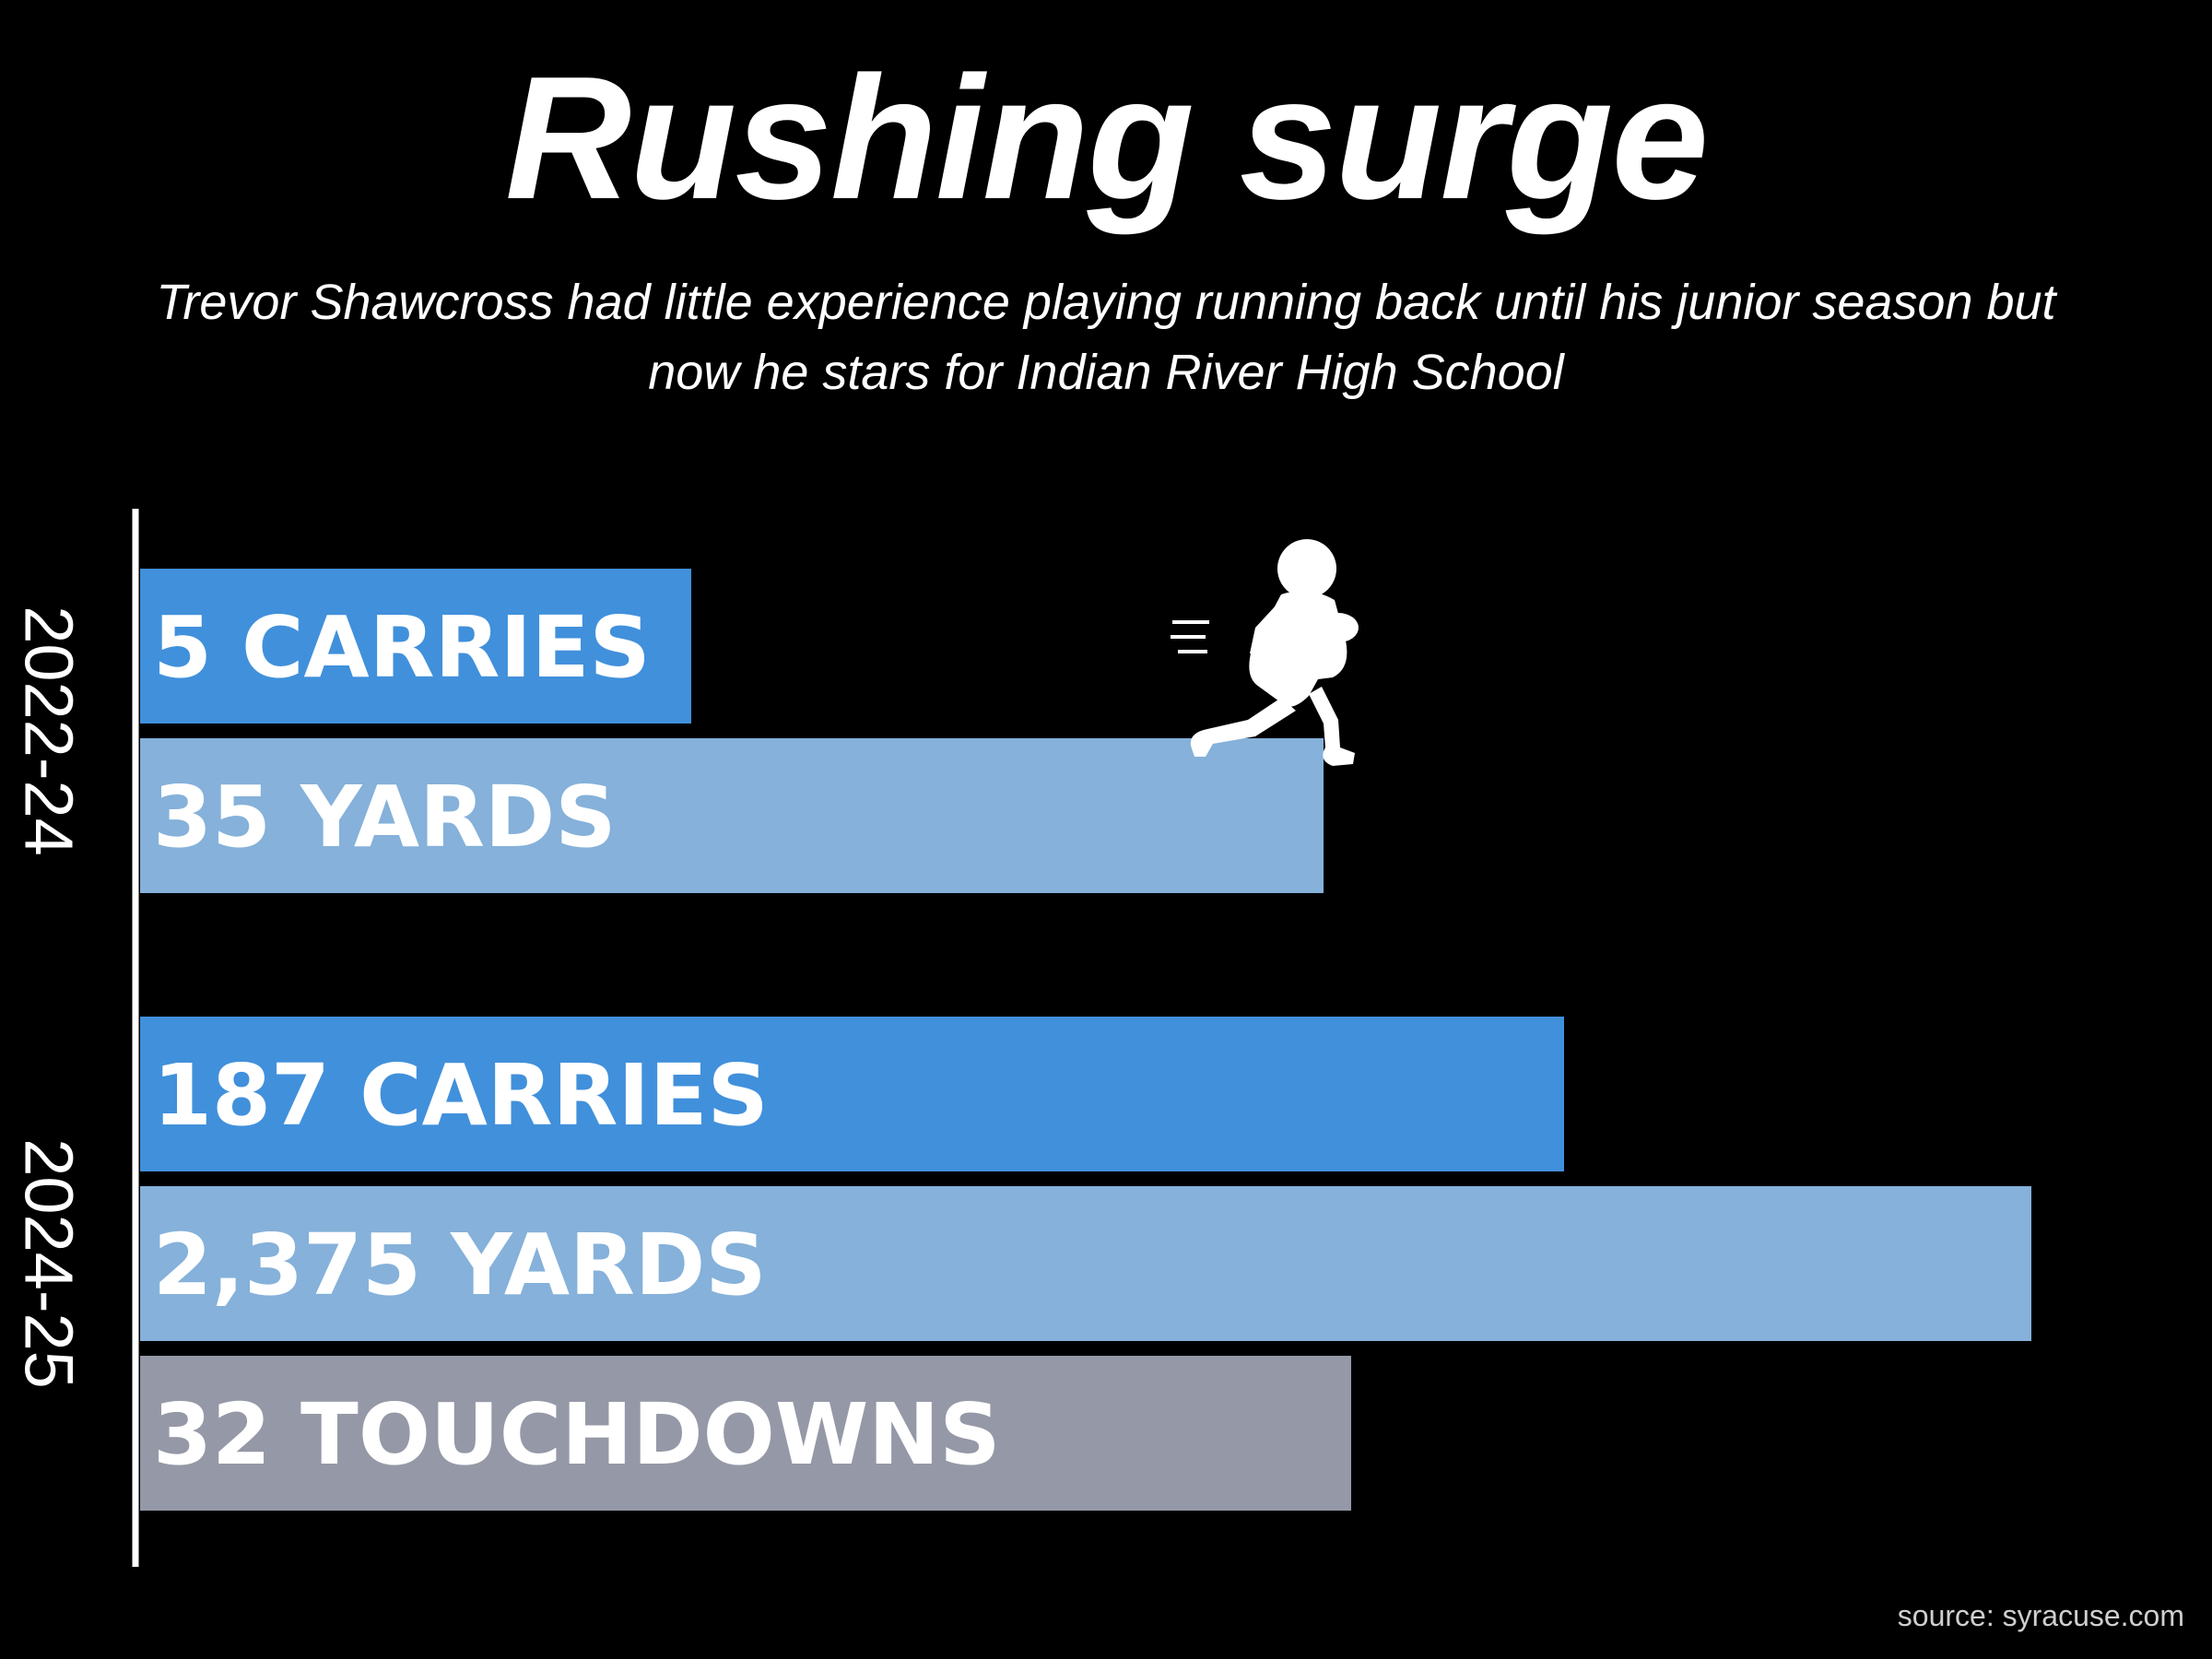  I want to click on bar-187-carries, so click(852, 1094).